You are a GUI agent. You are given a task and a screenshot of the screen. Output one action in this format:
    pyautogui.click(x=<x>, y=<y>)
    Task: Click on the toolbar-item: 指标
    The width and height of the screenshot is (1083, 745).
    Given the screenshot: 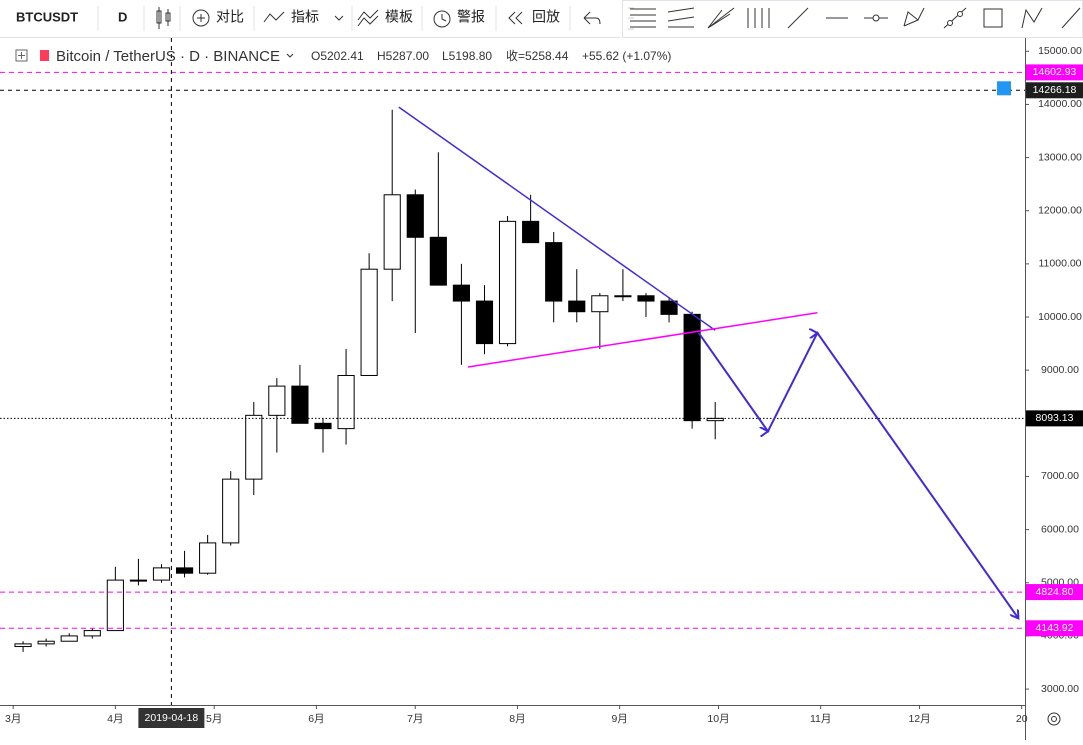 What is the action you would take?
    pyautogui.click(x=305, y=17)
    